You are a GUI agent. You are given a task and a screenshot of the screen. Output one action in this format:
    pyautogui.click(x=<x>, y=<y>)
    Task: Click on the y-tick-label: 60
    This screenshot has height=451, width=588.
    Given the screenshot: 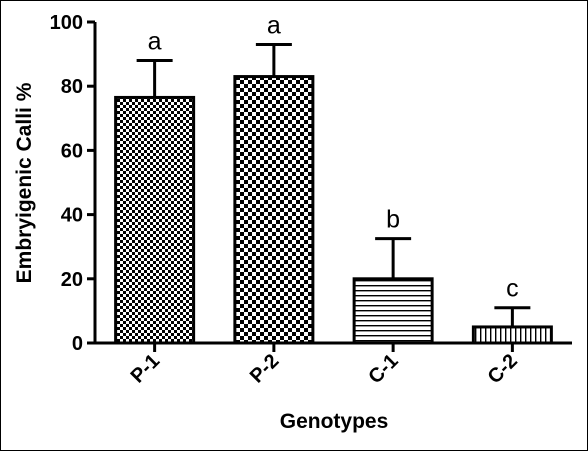 What is the action you would take?
    pyautogui.click(x=72, y=151)
    